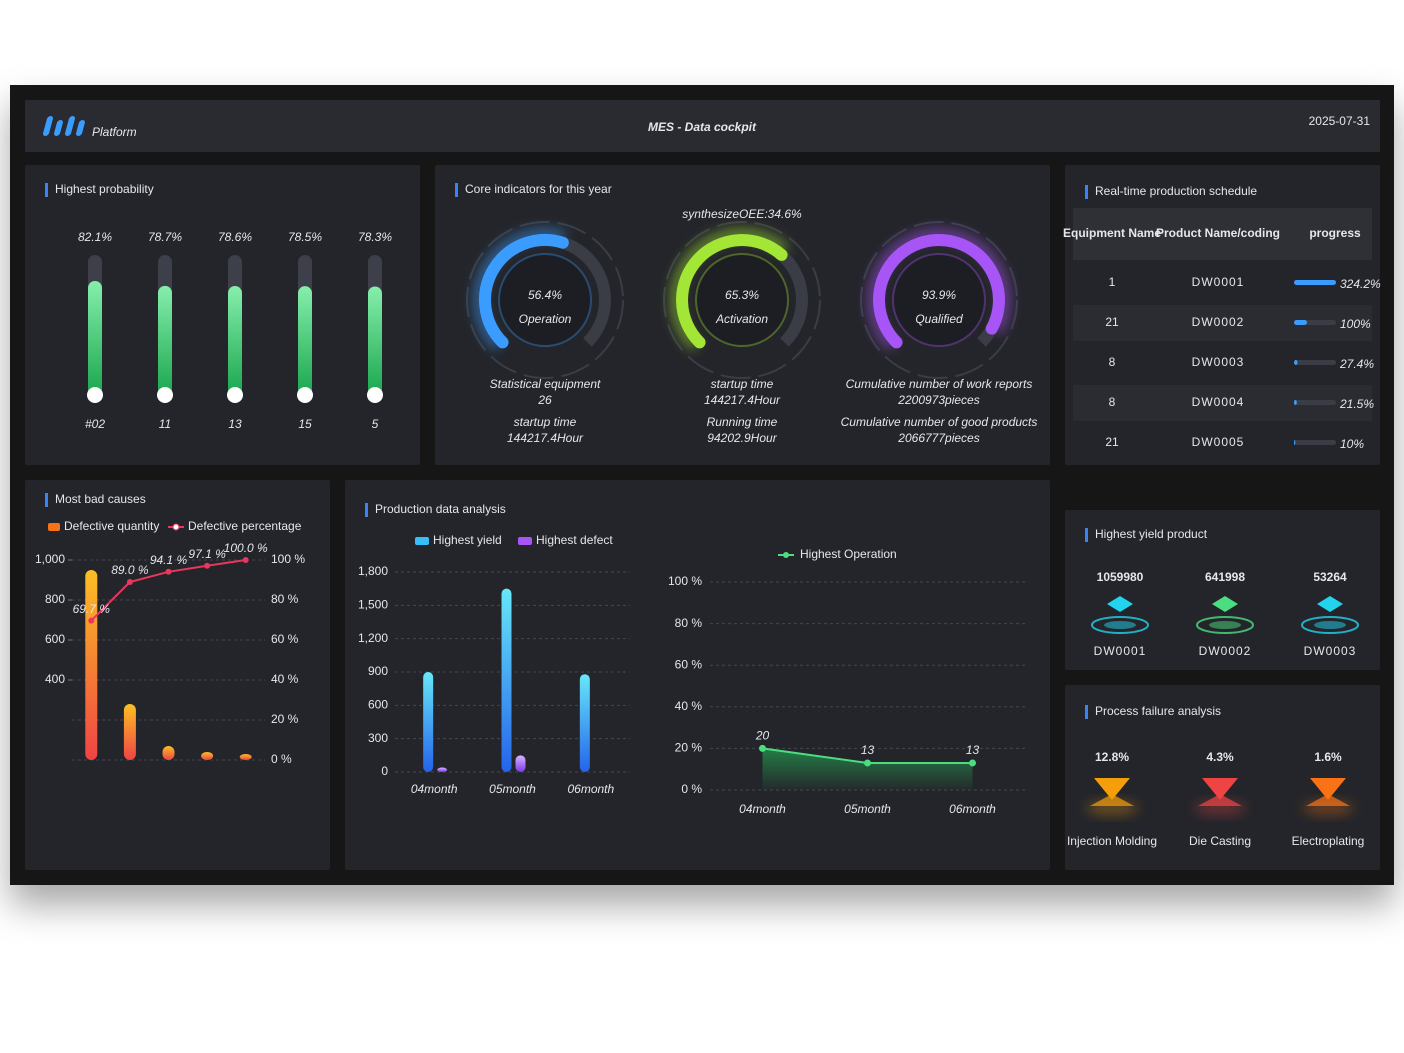 Image resolution: width=1404 pixels, height=1053 pixels. I want to click on column-header: progress, so click(1335, 233).